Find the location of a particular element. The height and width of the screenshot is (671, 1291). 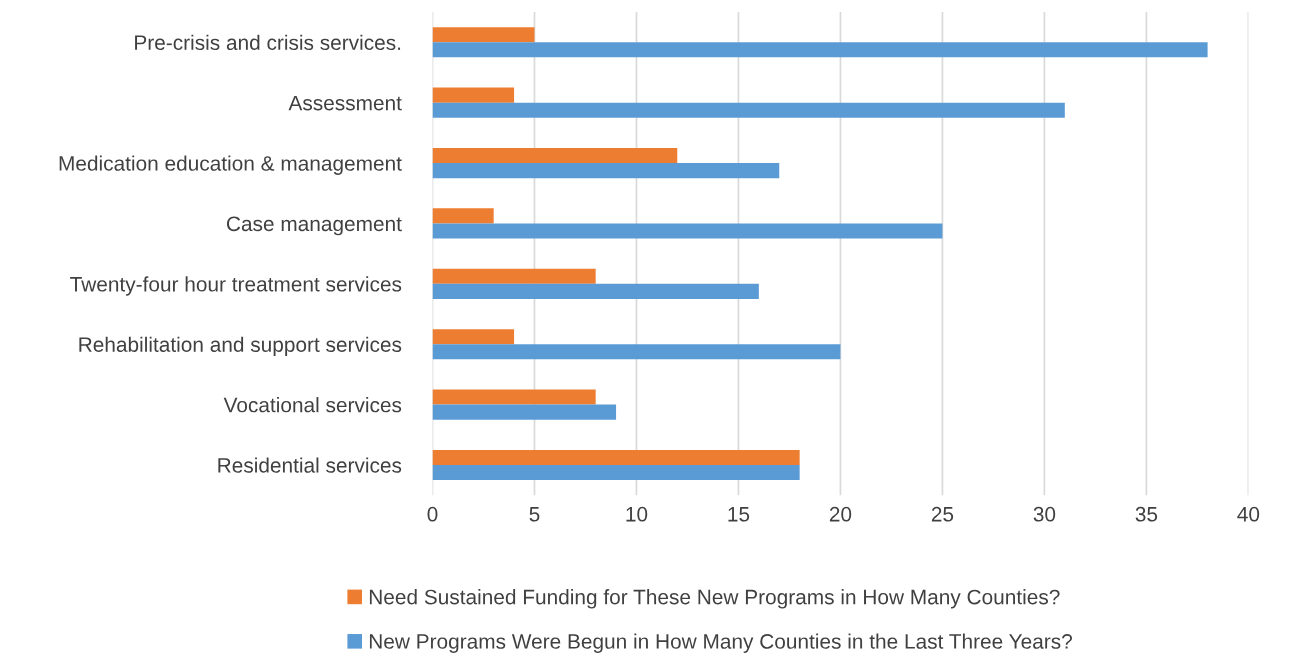

y-tick-label: Case management is located at coordinates (314, 226).